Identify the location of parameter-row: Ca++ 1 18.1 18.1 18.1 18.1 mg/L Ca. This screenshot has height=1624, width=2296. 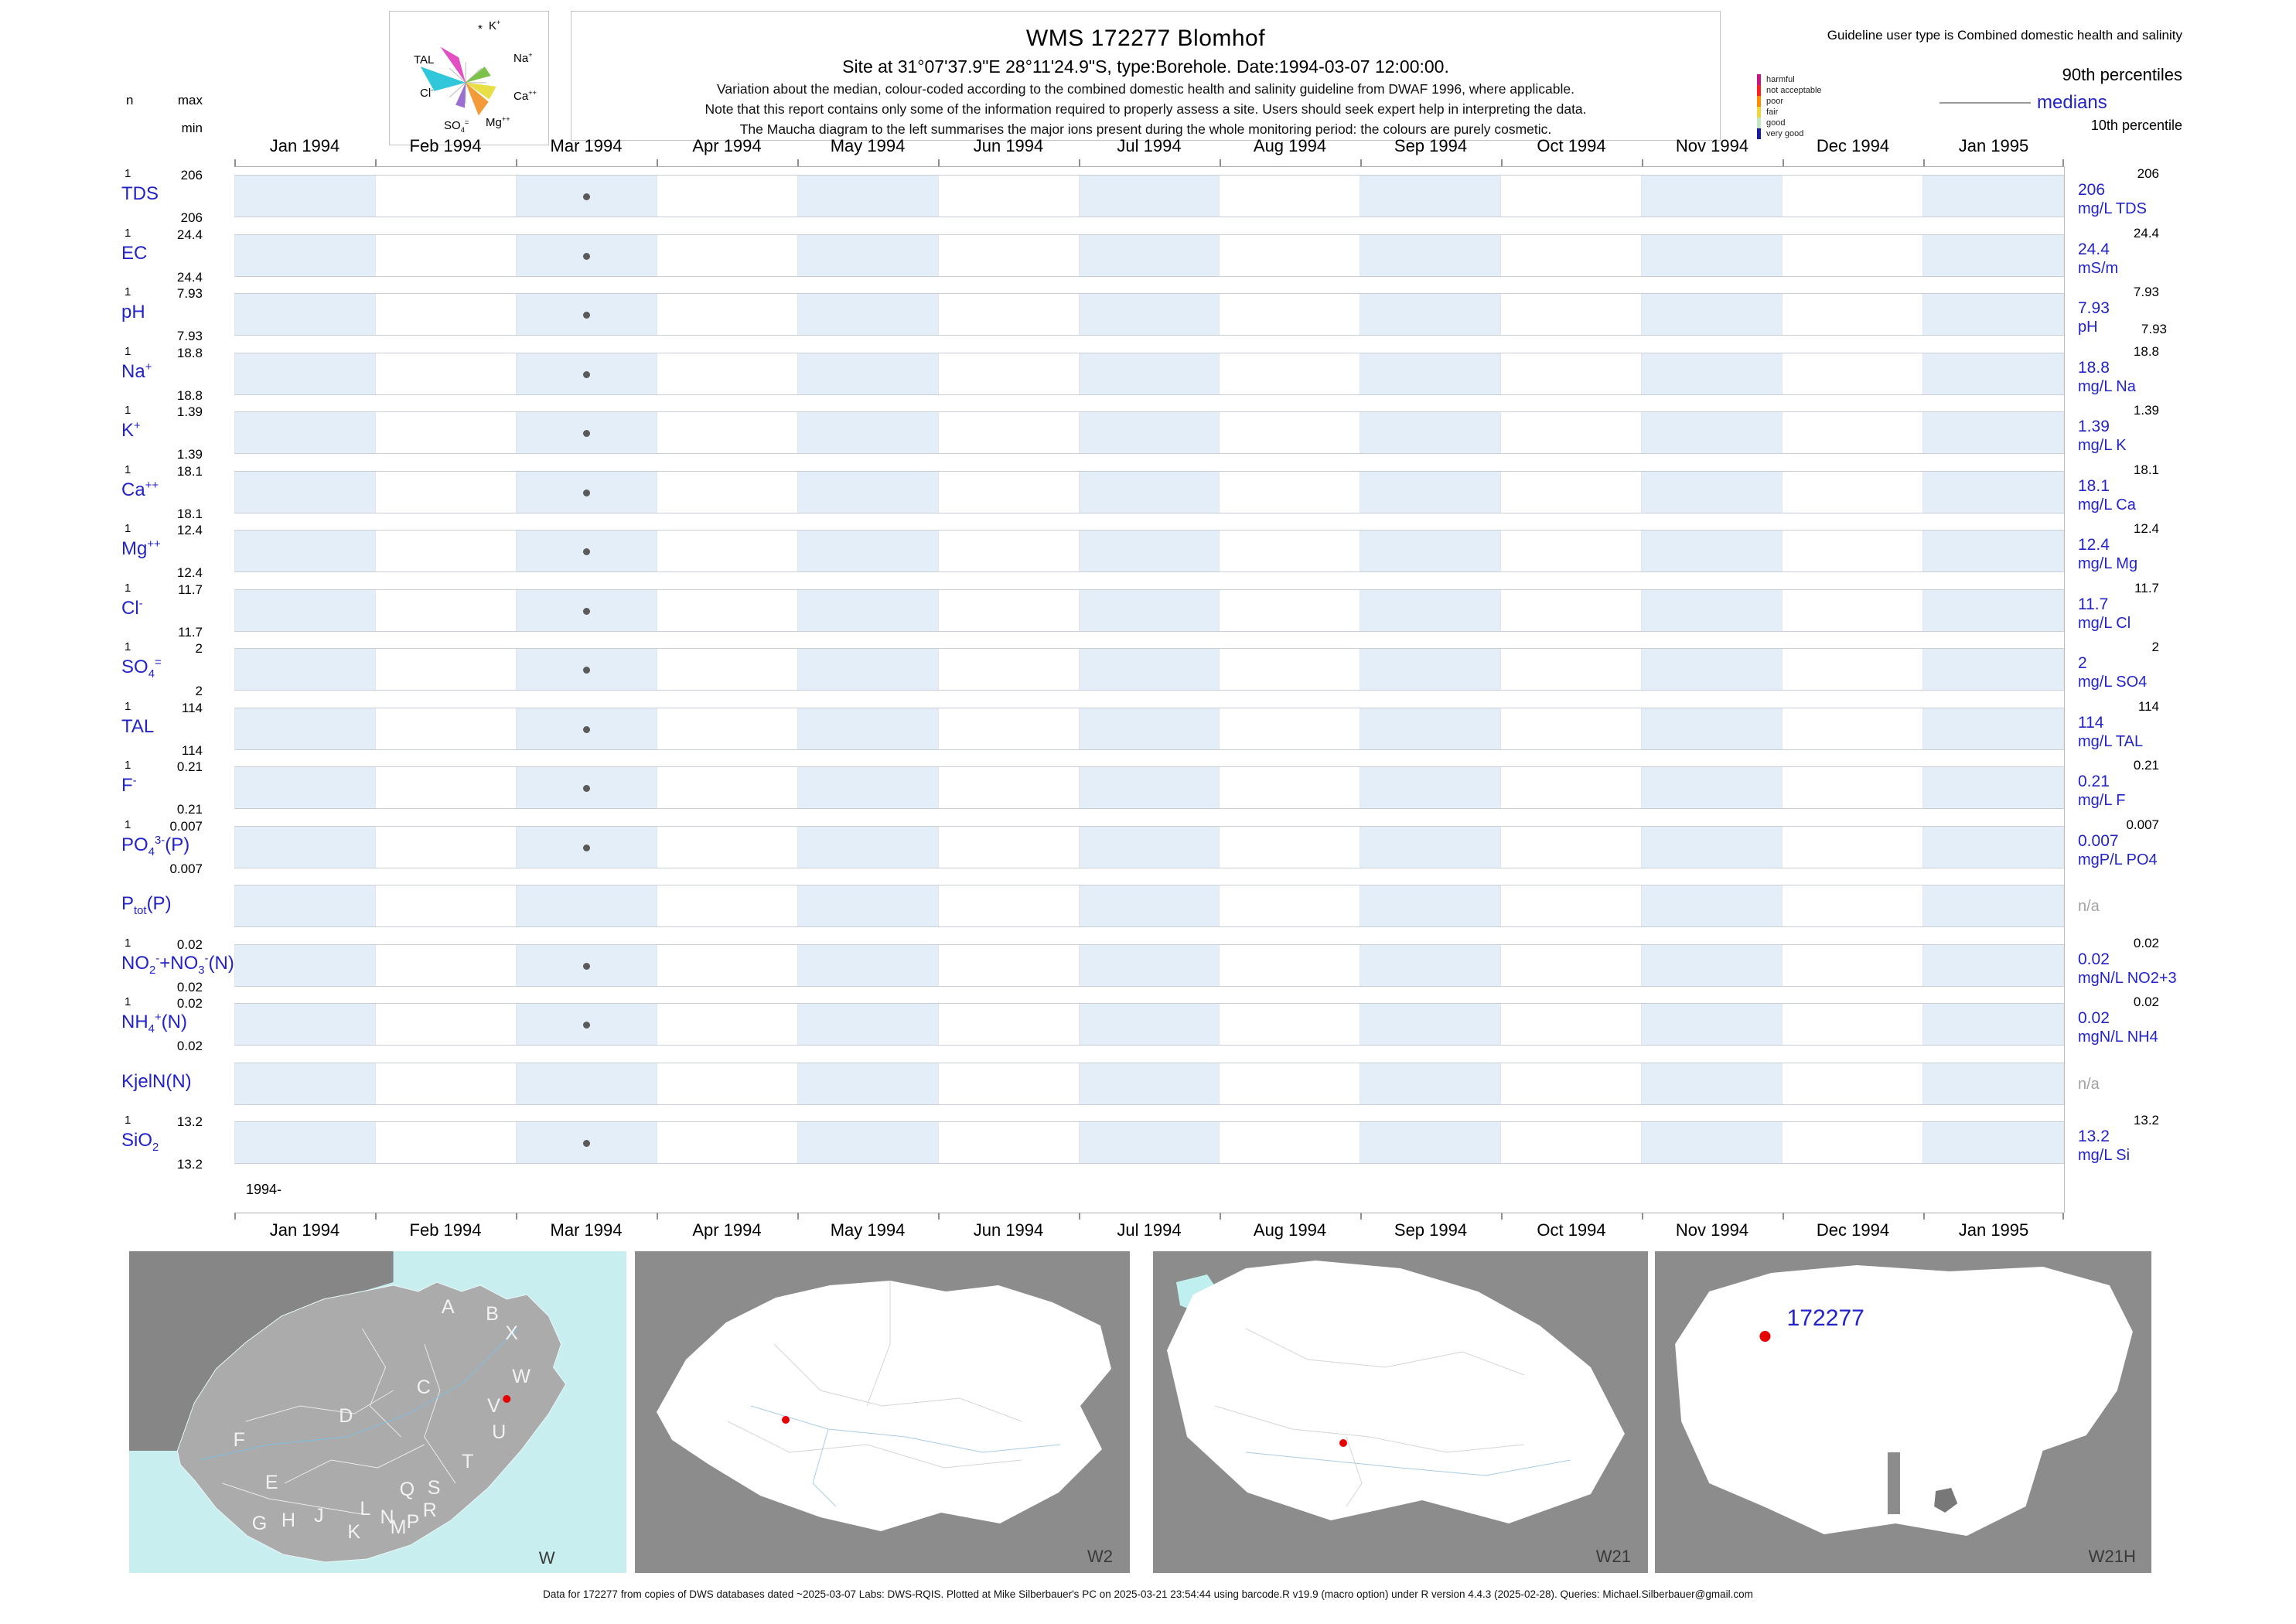
(1148, 492).